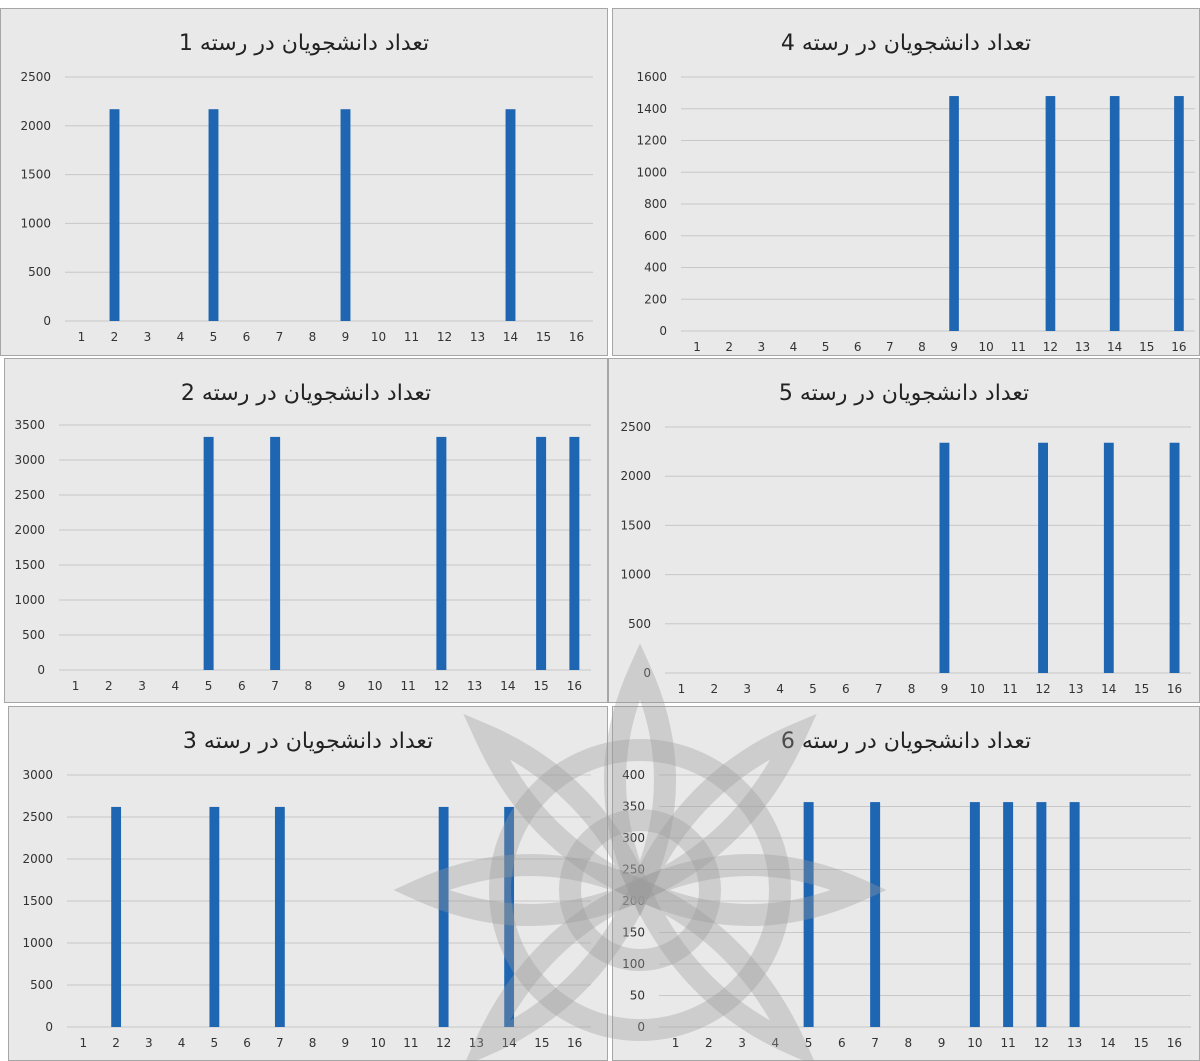 The image size is (1200, 1061). Describe the element at coordinates (633, 964) in the screenshot. I see `y-tick-label: 100` at that location.